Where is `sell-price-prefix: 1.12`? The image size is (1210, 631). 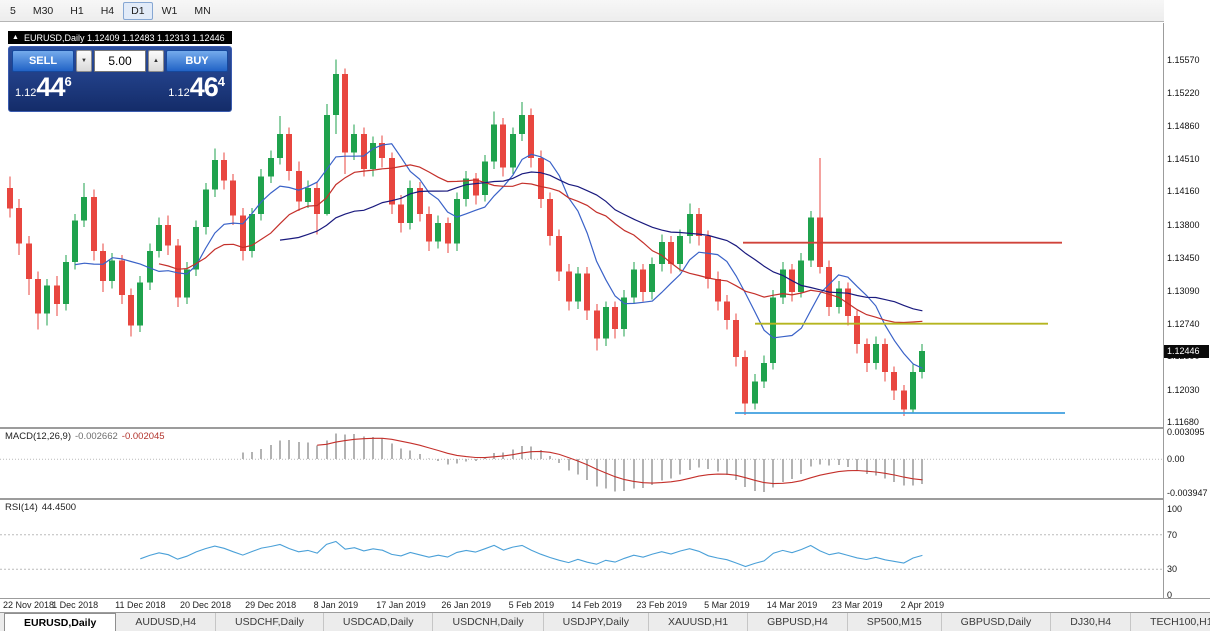 sell-price-prefix: 1.12 is located at coordinates (26, 92).